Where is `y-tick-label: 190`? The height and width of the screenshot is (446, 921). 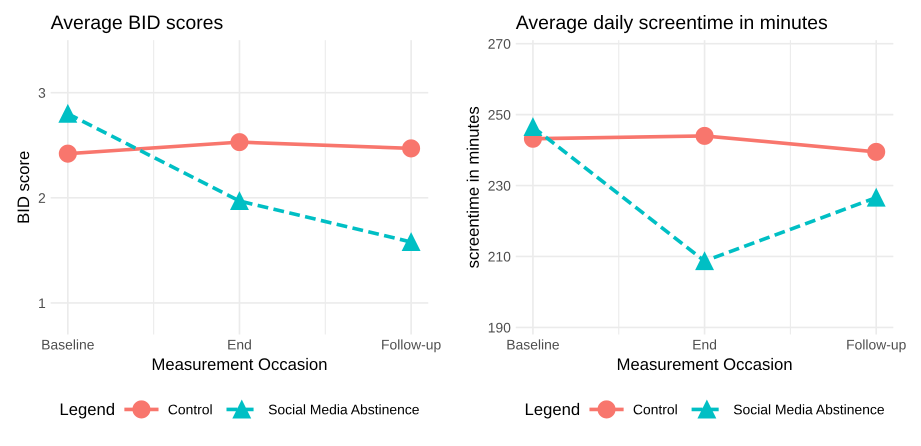 y-tick-label: 190 is located at coordinates (499, 327).